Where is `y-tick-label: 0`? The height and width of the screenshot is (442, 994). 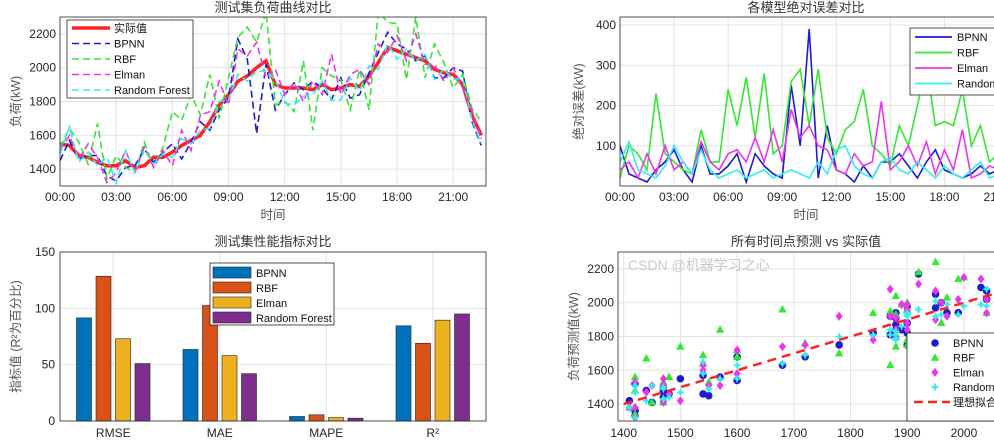 y-tick-label: 0 is located at coordinates (51, 421).